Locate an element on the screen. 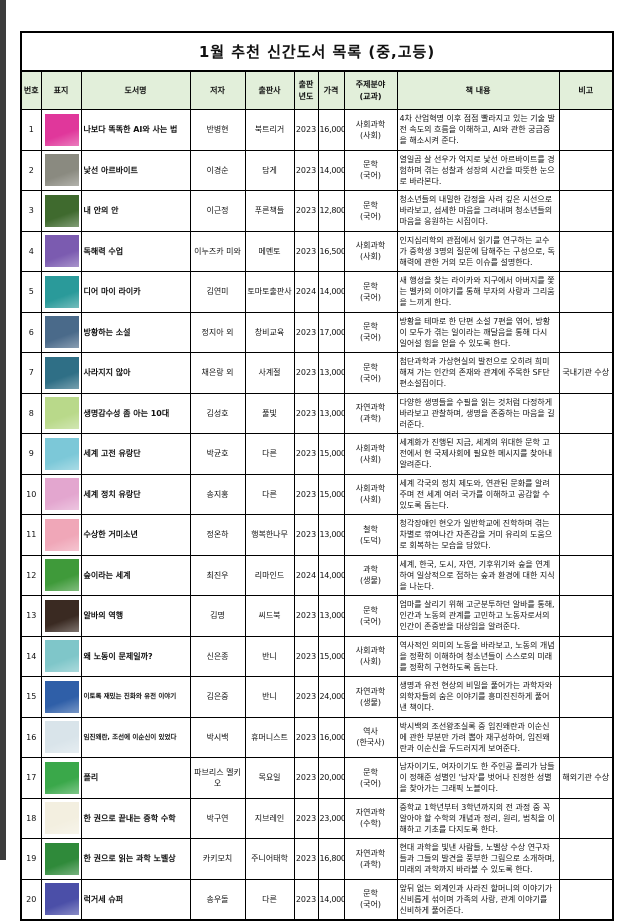 The width and height of the screenshot is (632, 921). book-author: 박시백 is located at coordinates (217, 737).